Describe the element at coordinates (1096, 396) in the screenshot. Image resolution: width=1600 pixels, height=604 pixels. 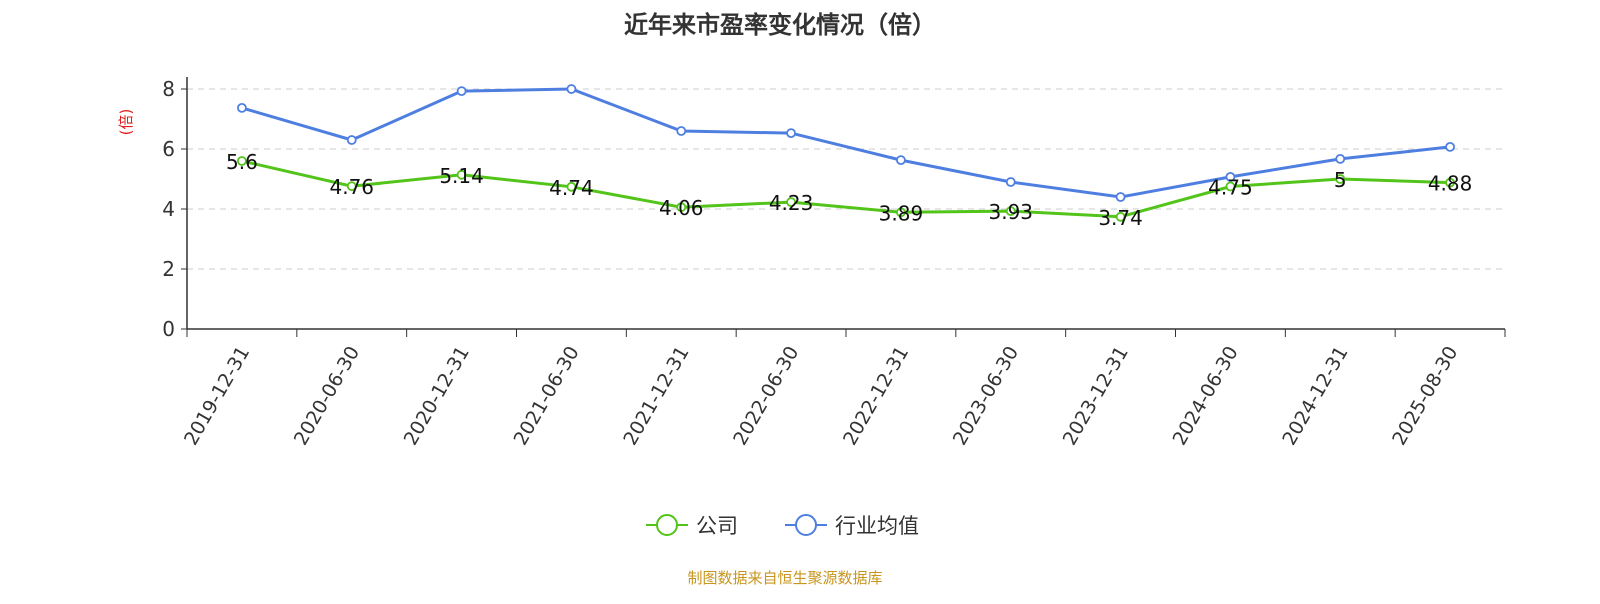
I see `x-tick-label: 2023-12-31` at that location.